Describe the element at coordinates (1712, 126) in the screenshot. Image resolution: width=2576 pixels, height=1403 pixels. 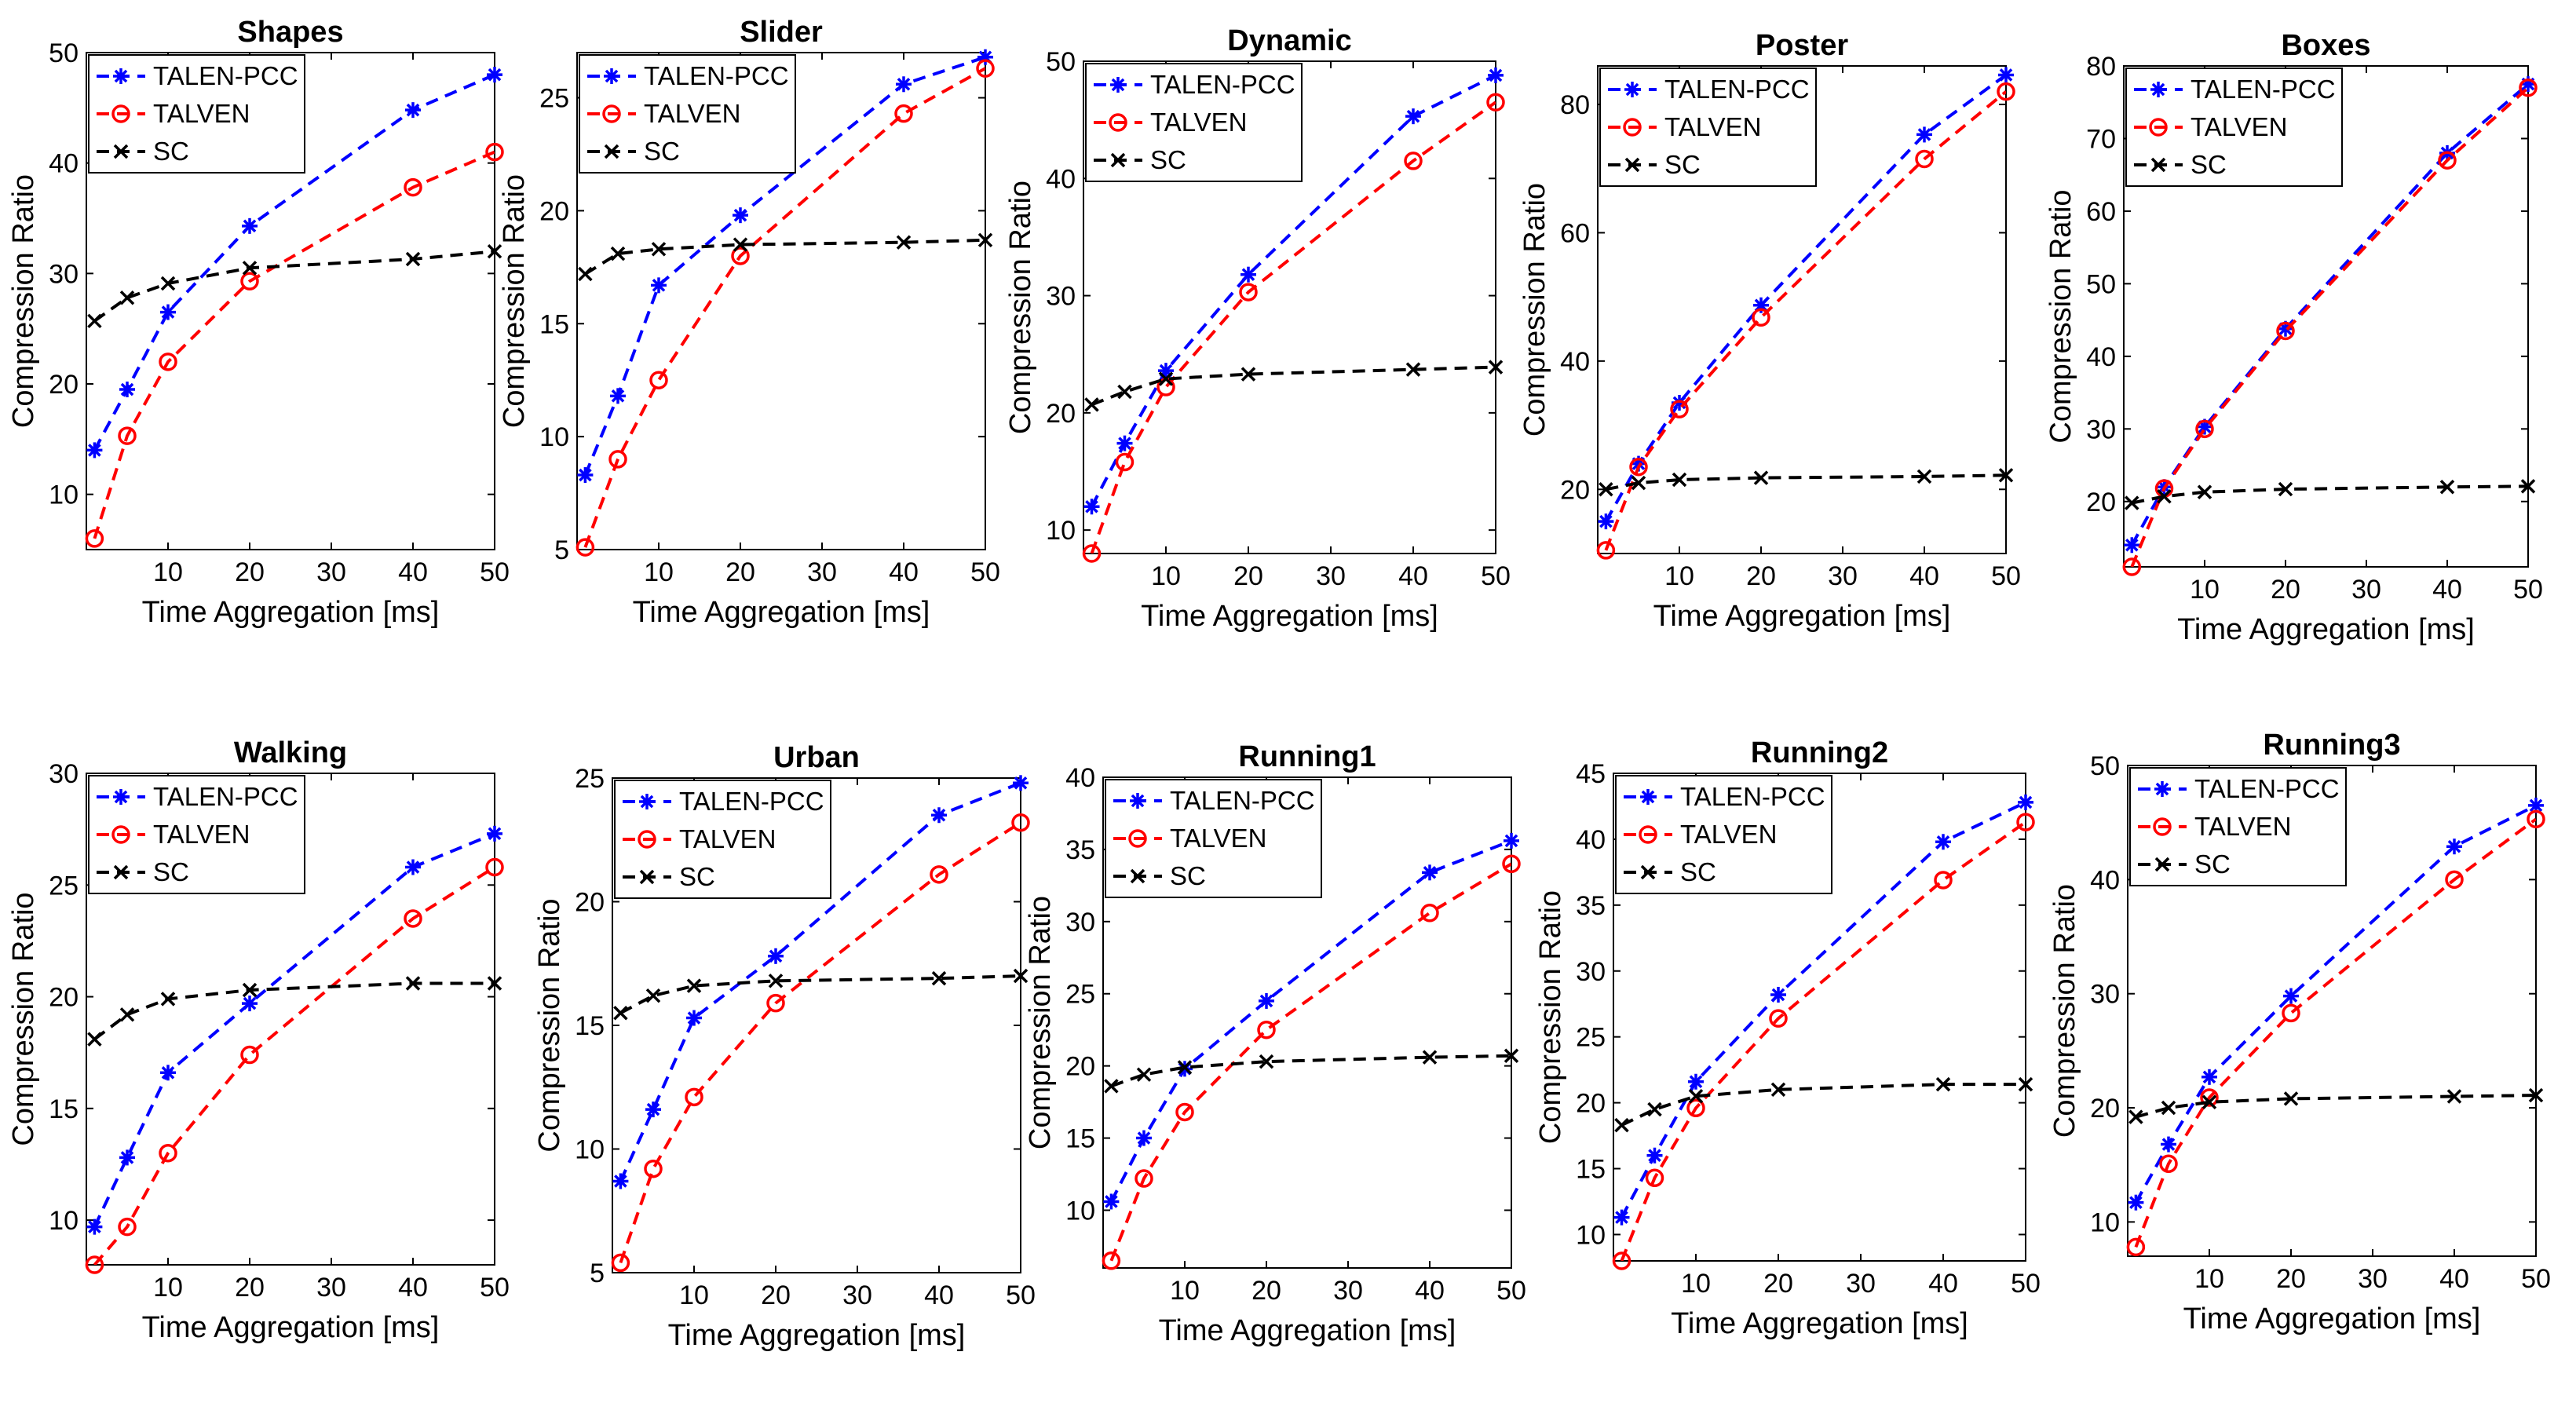
I see `legend-label: TALVEN` at that location.